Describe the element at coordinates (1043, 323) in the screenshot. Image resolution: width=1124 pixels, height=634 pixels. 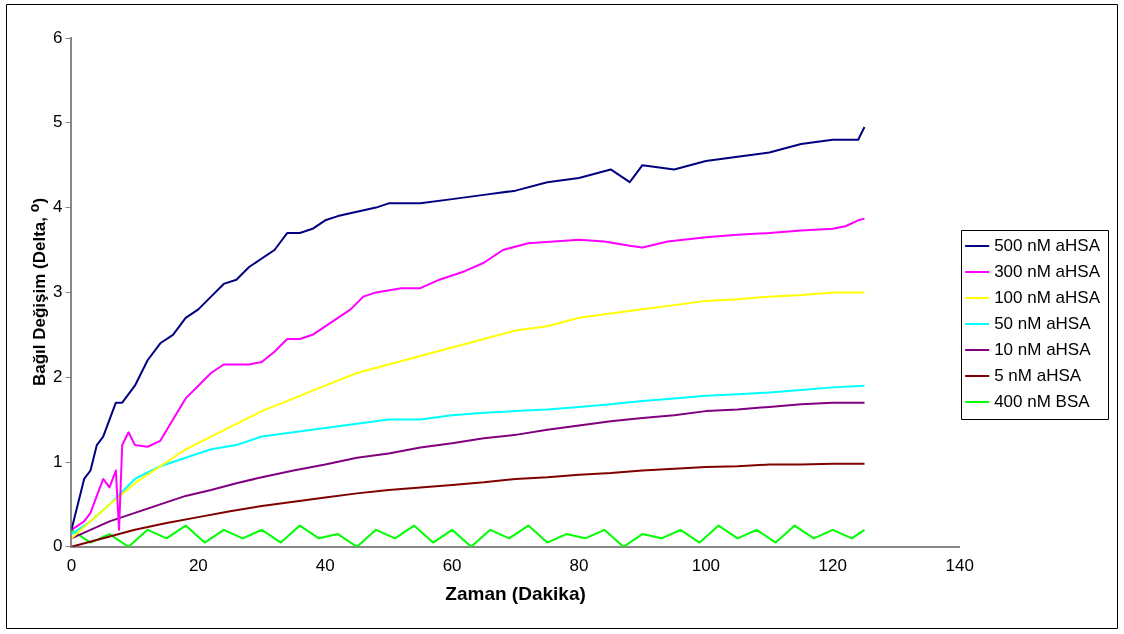
I see `legend-label: 50 nM aHSA` at that location.